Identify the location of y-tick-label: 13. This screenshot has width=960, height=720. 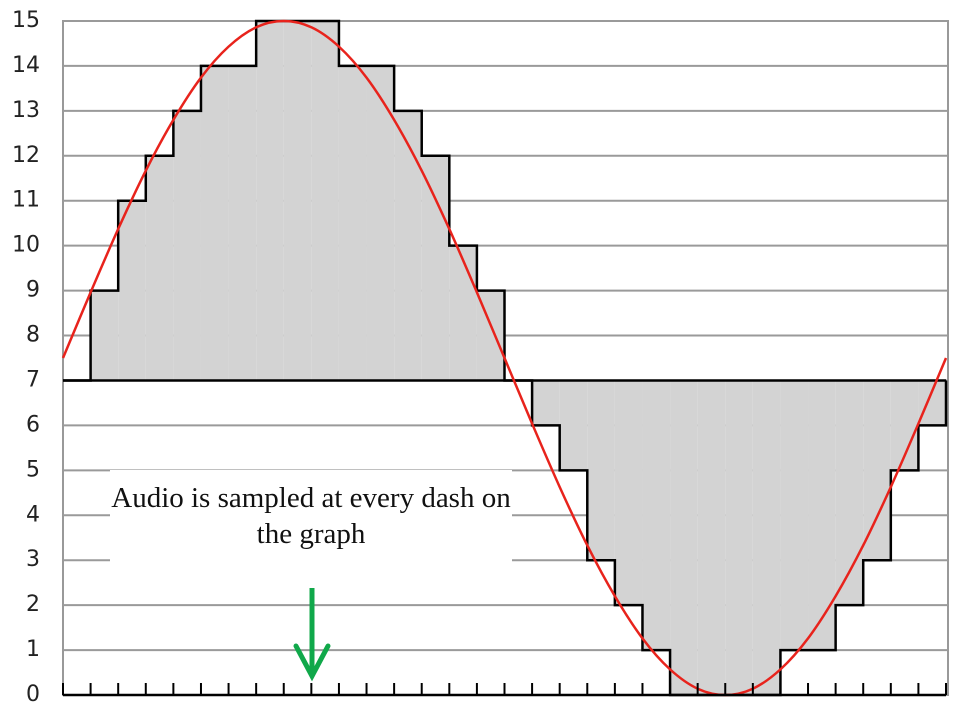
(26, 110).